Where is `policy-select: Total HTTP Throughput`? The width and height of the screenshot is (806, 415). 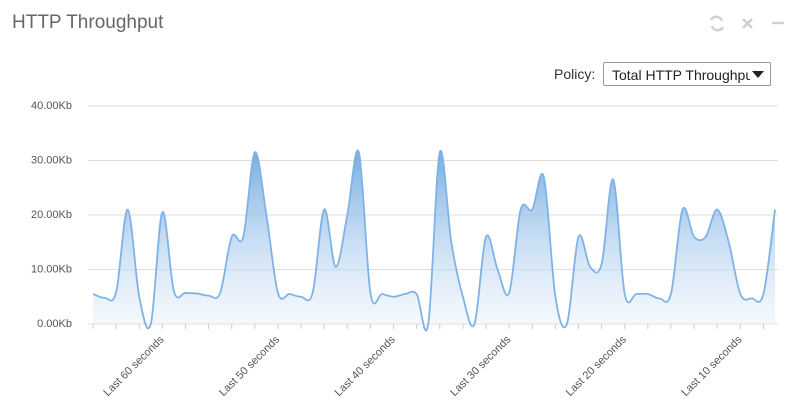 policy-select: Total HTTP Throughput is located at coordinates (687, 74).